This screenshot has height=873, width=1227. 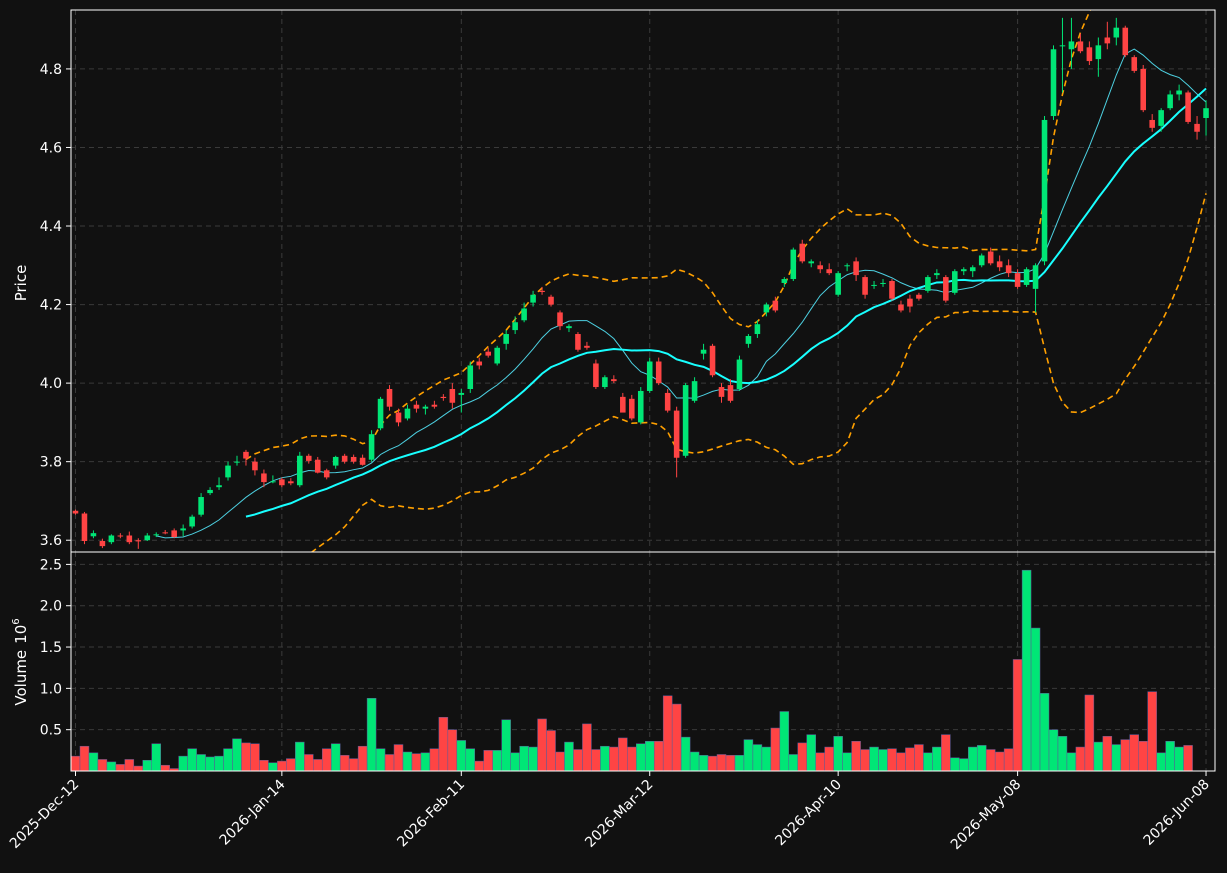 I want to click on volume-tick-label: 0.5, so click(x=51, y=731).